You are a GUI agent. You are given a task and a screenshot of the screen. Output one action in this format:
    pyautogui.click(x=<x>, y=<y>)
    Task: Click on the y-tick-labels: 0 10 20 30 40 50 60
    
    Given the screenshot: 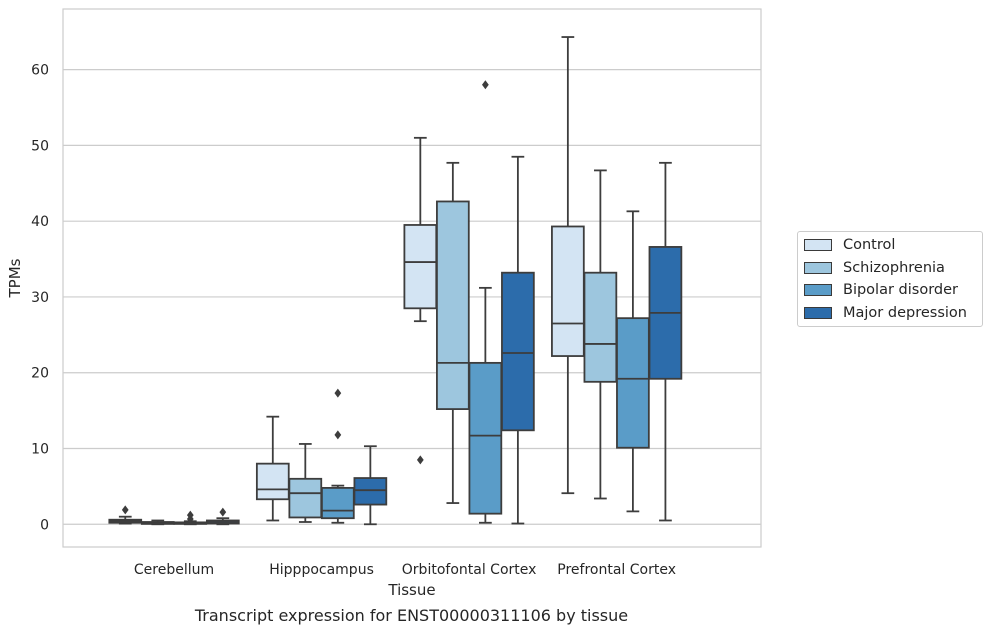 What is the action you would take?
    pyautogui.click(x=40, y=298)
    